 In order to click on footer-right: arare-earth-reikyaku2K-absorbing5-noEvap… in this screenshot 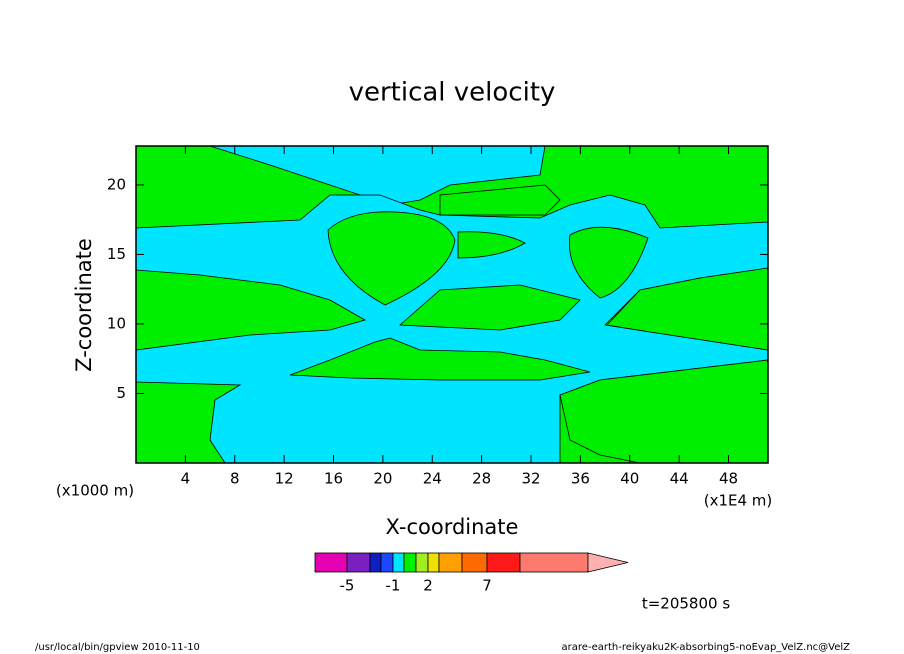, I will do `click(706, 647)`.